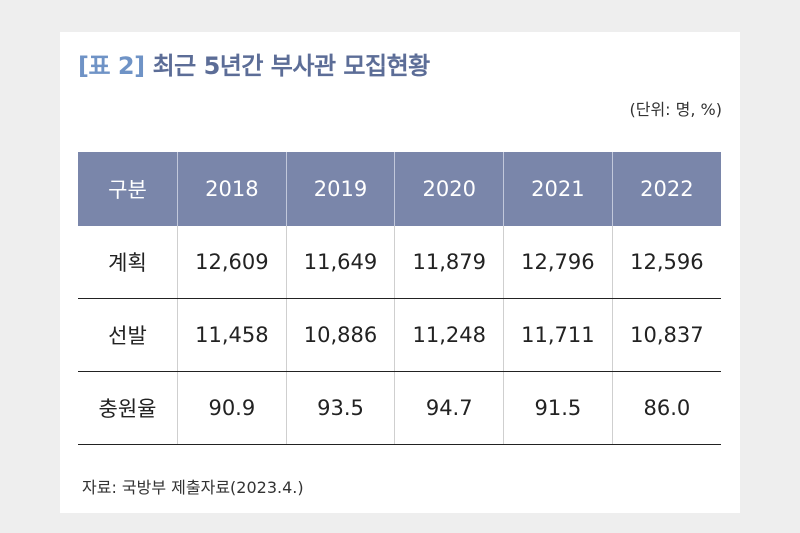 Image resolution: width=800 pixels, height=533 pixels. I want to click on table-cell: 12,796, so click(558, 262).